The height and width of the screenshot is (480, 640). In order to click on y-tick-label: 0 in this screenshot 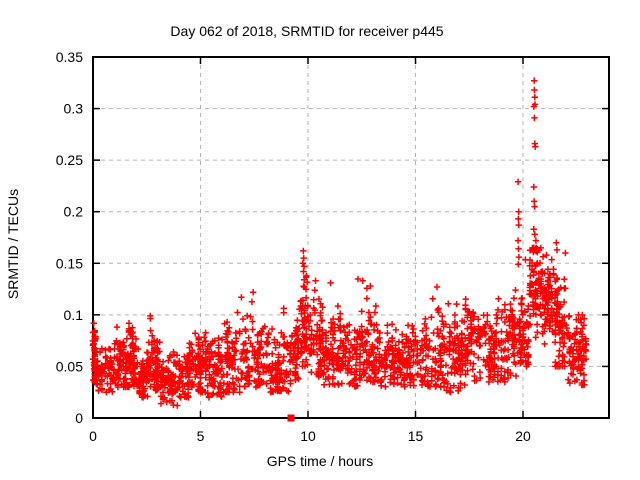, I will do `click(79, 418)`.